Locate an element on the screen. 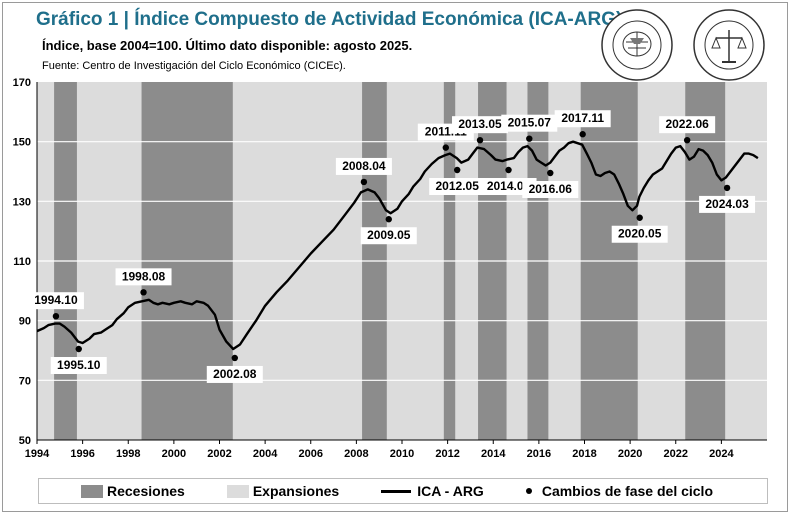  legend-label-recessions: Recesiones is located at coordinates (146, 491).